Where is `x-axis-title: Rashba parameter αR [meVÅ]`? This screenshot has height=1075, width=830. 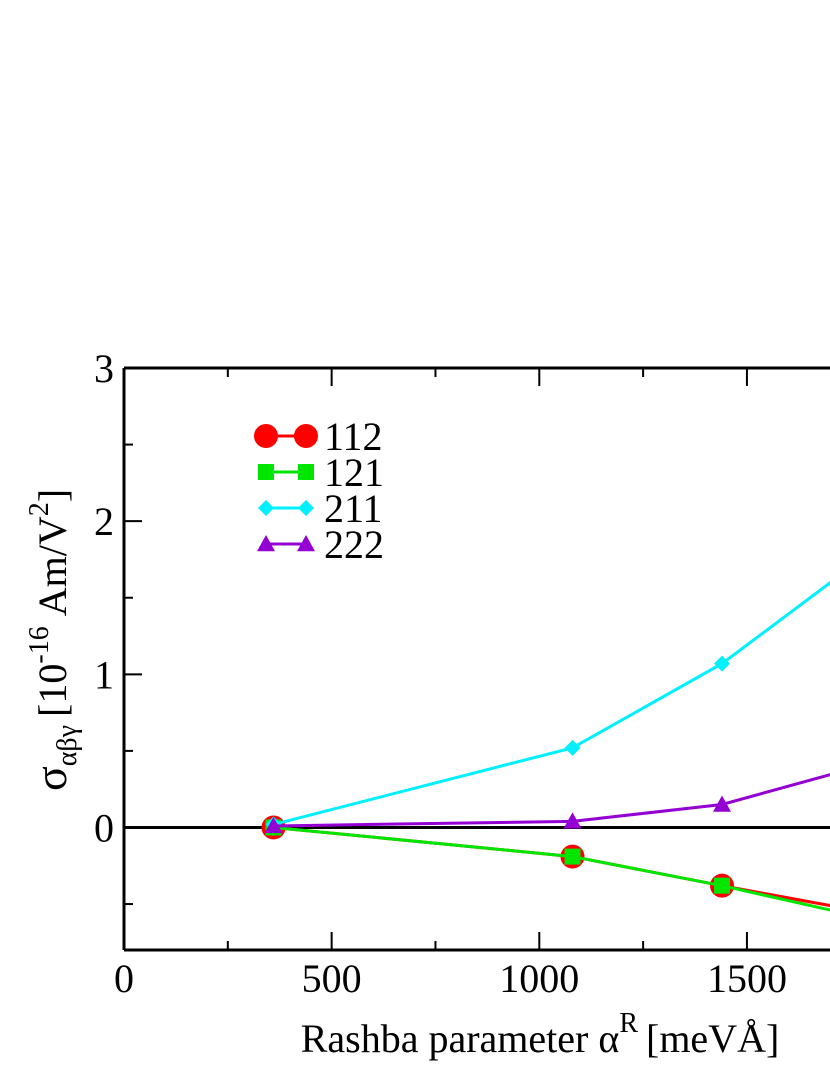 x-axis-title: Rashba parameter αR [meVÅ] is located at coordinates (540, 1034).